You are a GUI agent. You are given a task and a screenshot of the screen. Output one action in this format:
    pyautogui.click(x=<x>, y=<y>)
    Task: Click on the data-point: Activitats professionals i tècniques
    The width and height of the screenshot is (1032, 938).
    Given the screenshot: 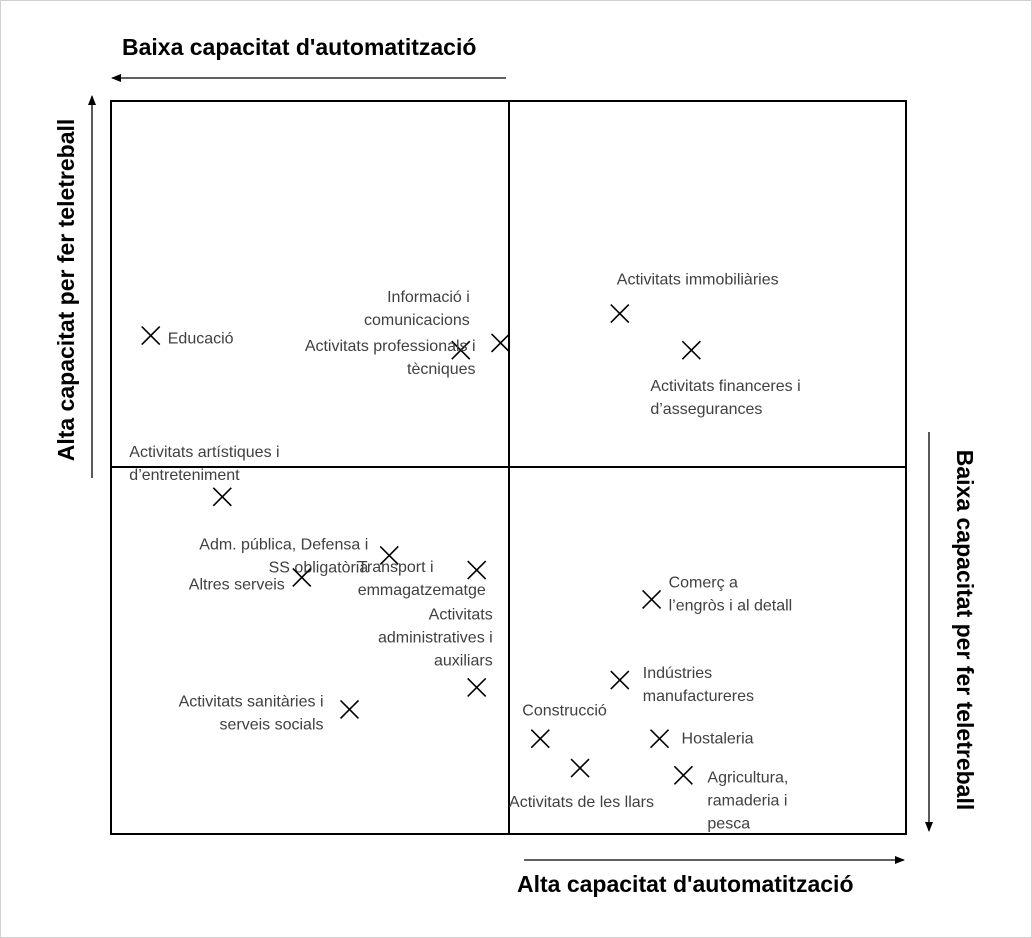 What is the action you would take?
    pyautogui.click(x=408, y=355)
    